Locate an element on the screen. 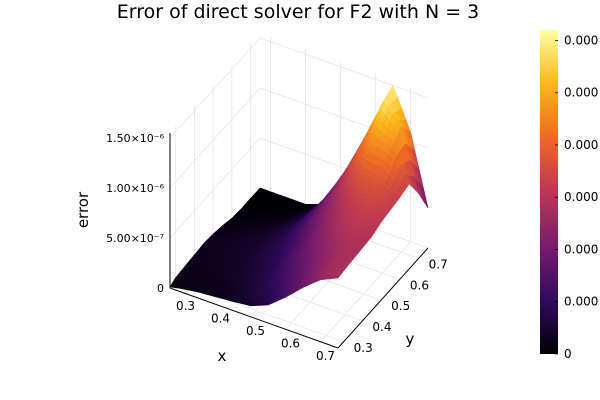 This screenshot has width=600, height=400. x-tick-label: 0.3 is located at coordinates (185, 306).